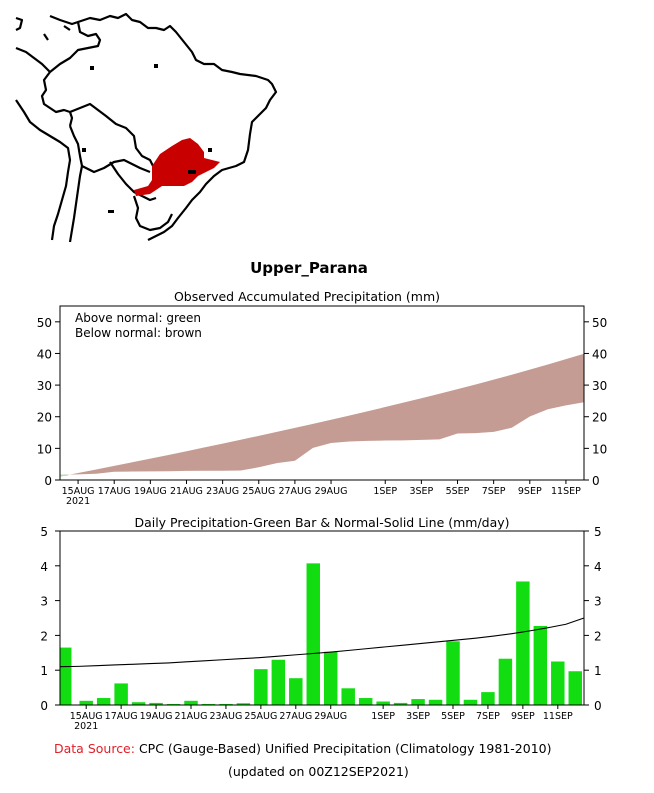 This screenshot has height=793, width=654. What do you see at coordinates (598, 706) in the screenshot?
I see `chart2-ytick-label-right: 0` at bounding box center [598, 706].